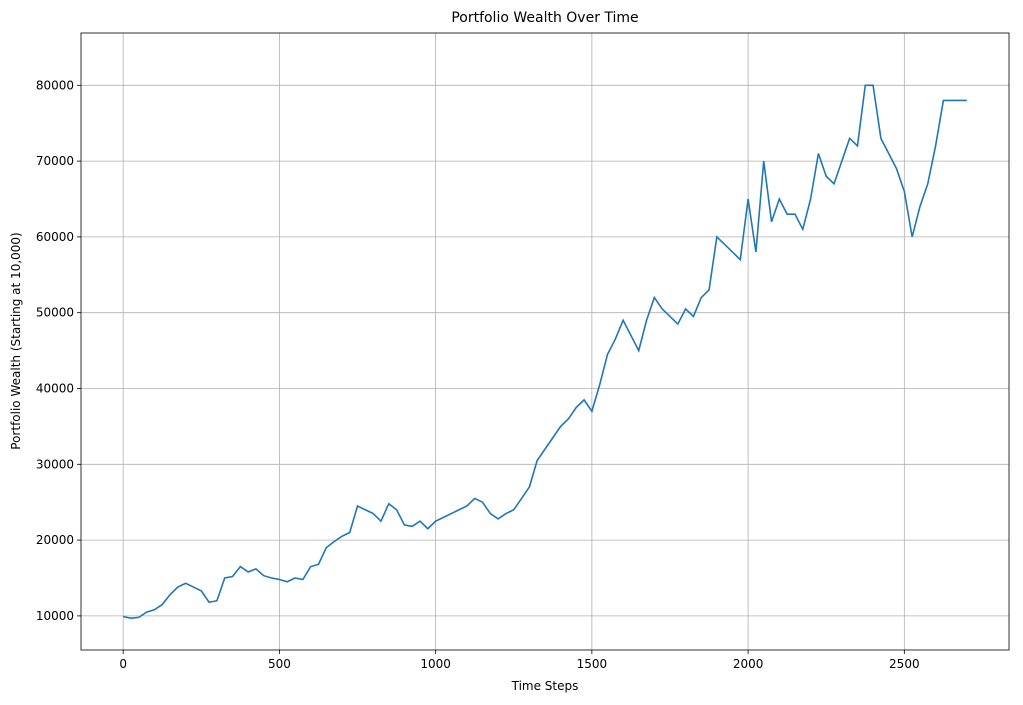  I want to click on x-axis-label: Time Steps, so click(545, 686).